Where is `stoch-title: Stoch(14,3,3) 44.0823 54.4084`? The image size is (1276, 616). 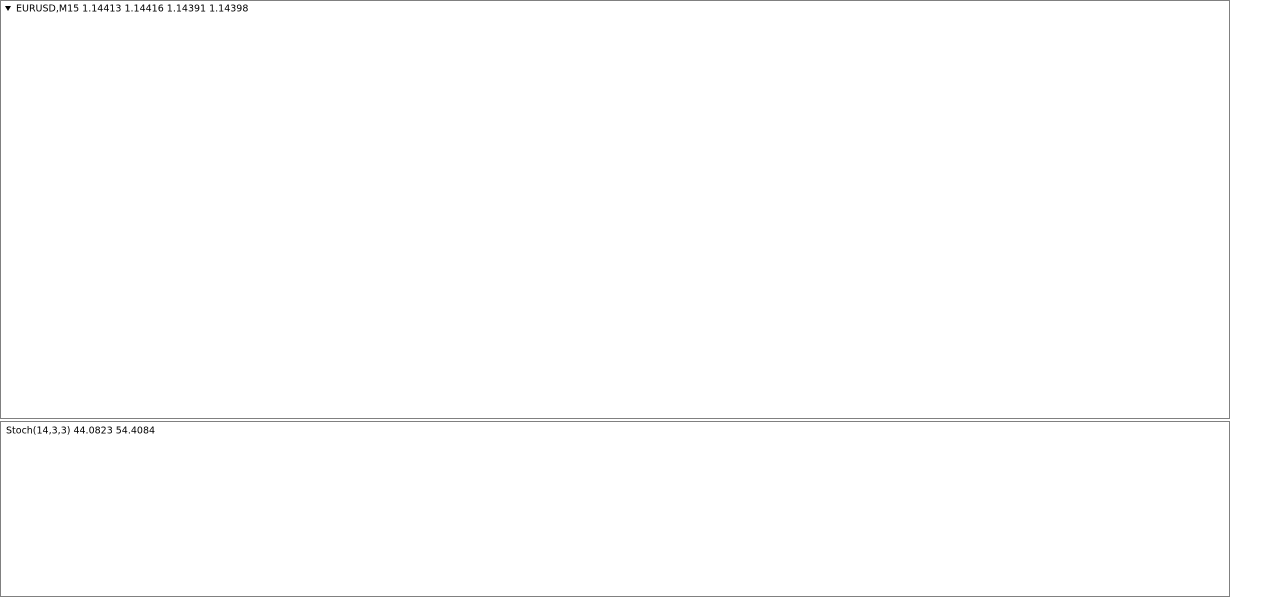 stoch-title: Stoch(14,3,3) 44.0823 54.4084 is located at coordinates (80, 431).